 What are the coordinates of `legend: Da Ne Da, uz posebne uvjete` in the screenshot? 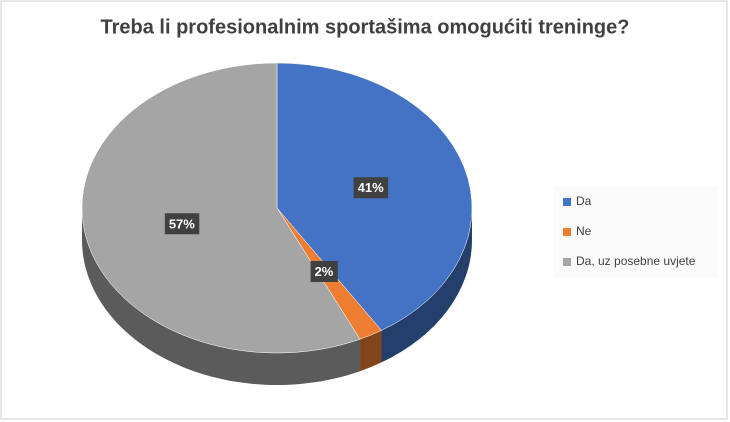 It's located at (635, 232).